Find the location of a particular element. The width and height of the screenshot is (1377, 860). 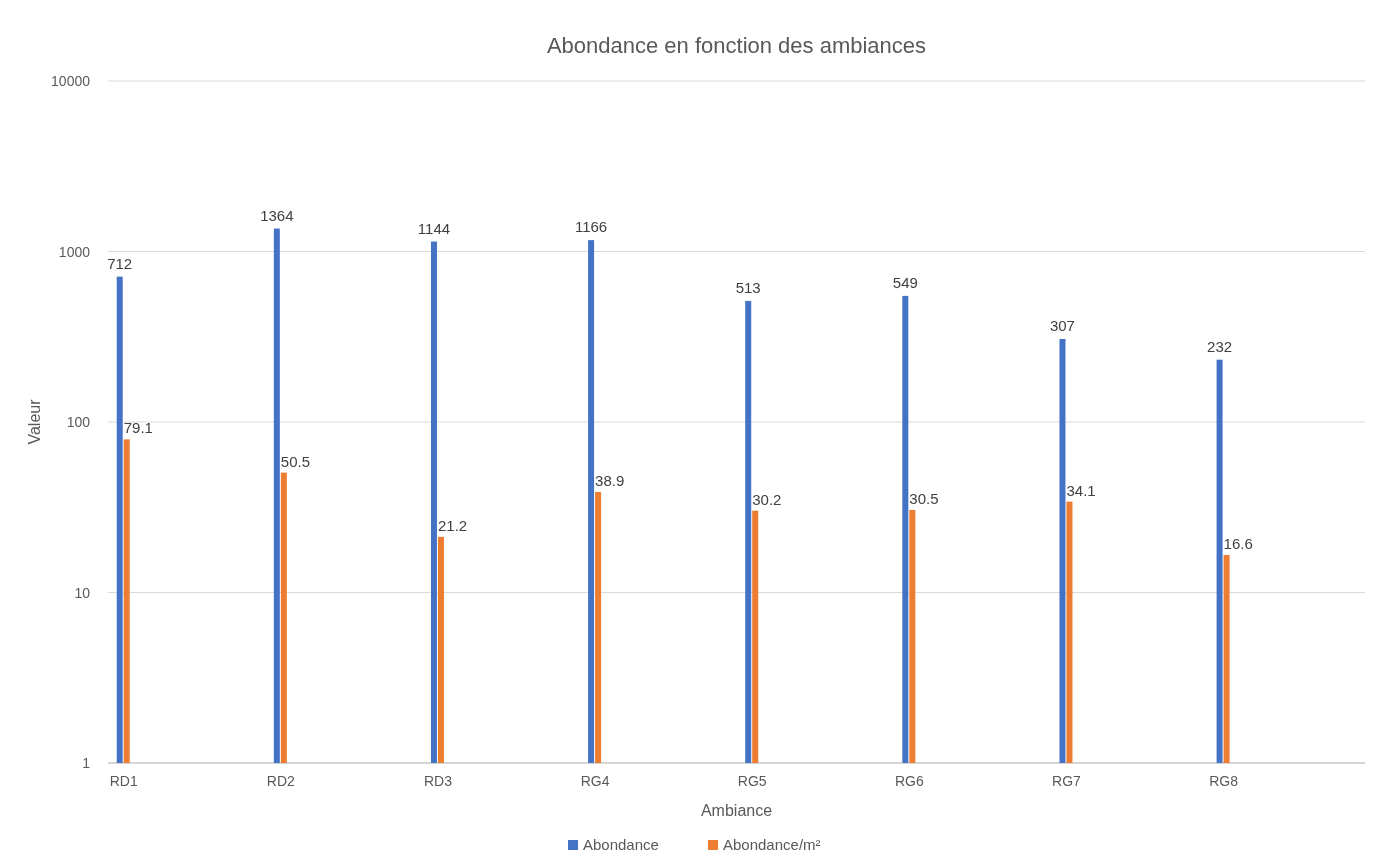

x-axis-title: Ambiance is located at coordinates (736, 810).